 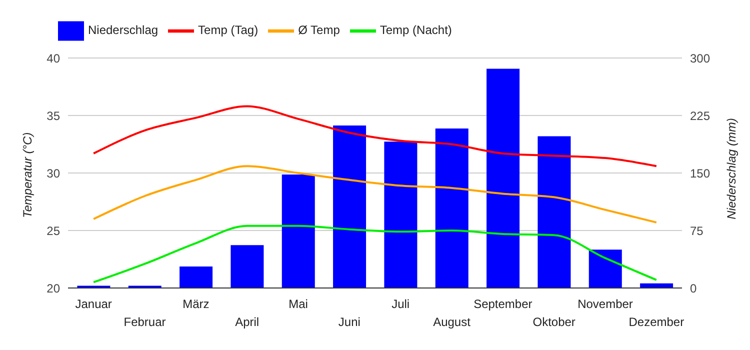 I want to click on y2-tick-label: 225, so click(x=700, y=115).